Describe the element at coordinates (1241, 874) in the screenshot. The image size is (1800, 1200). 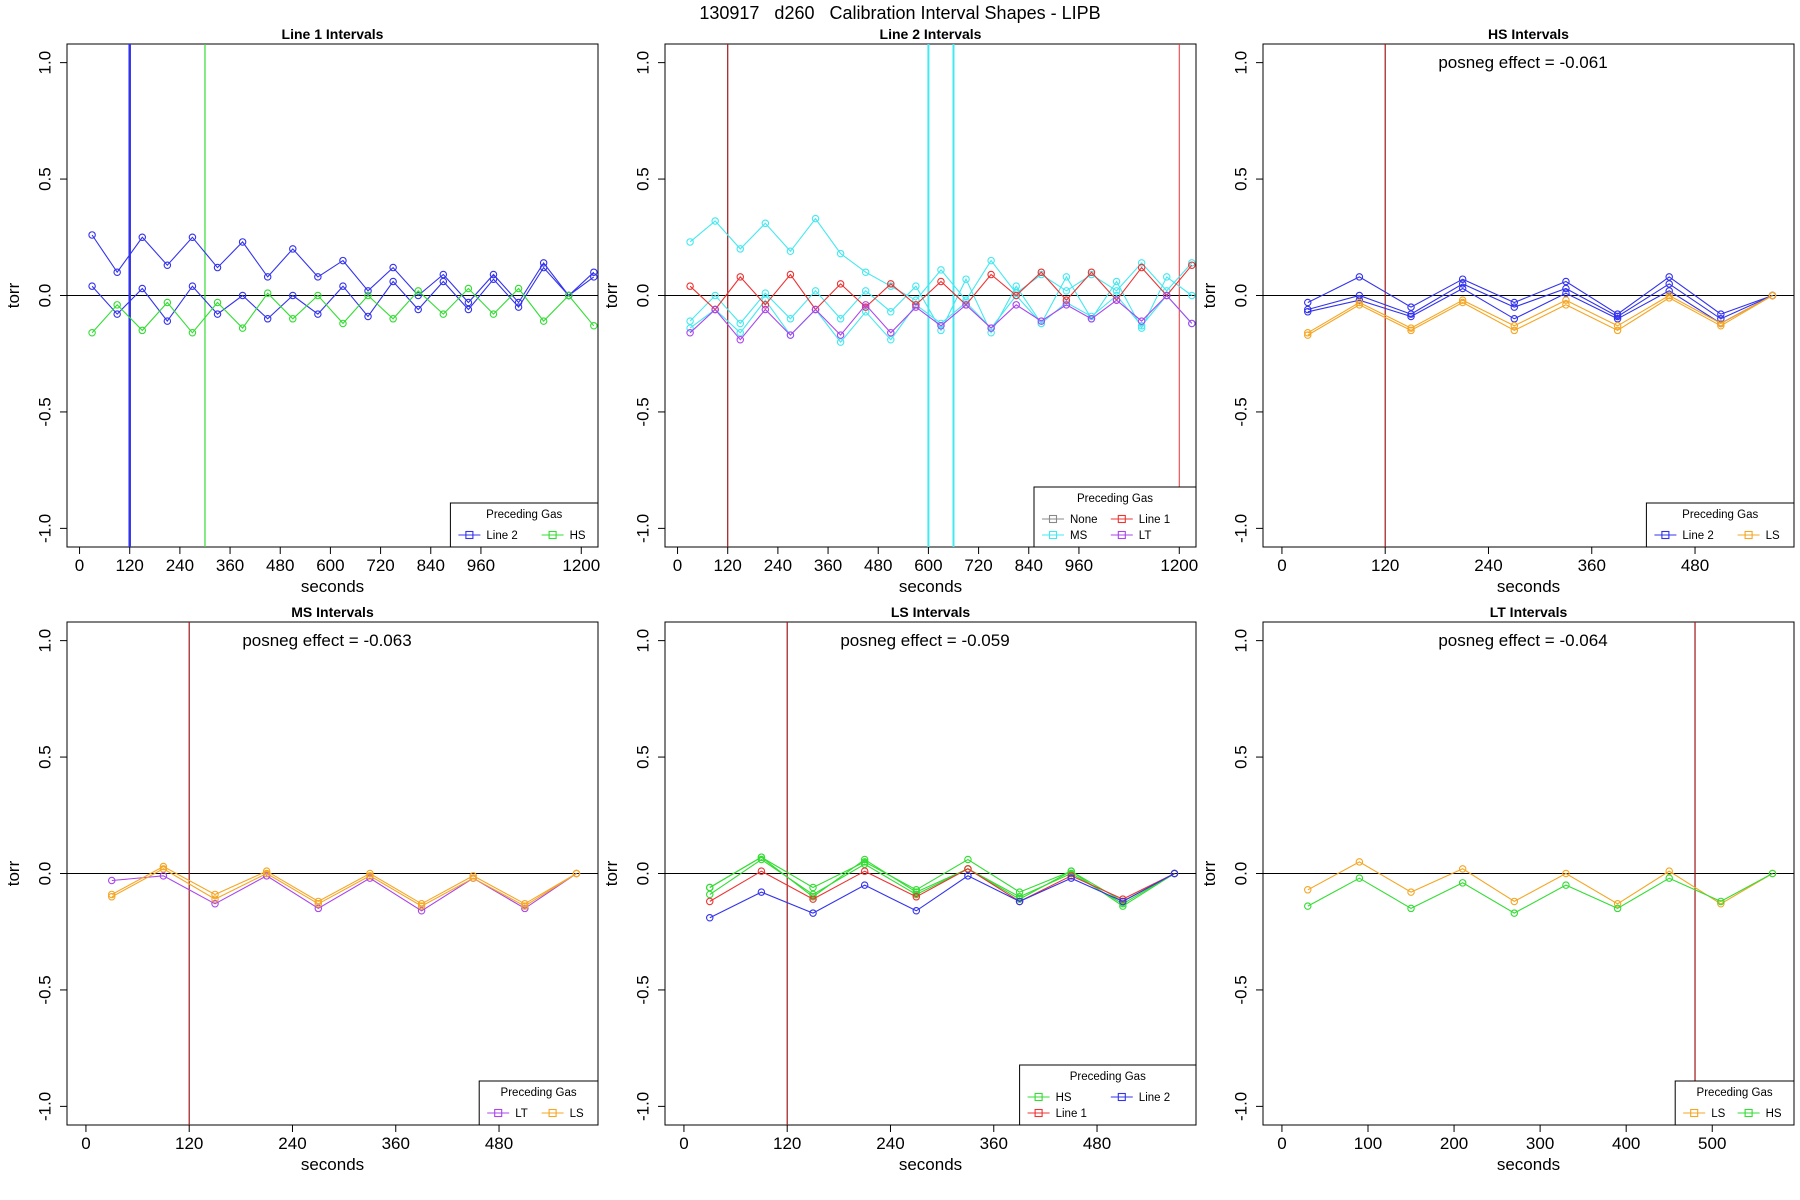
I see `y-tick-label: 0.0` at that location.